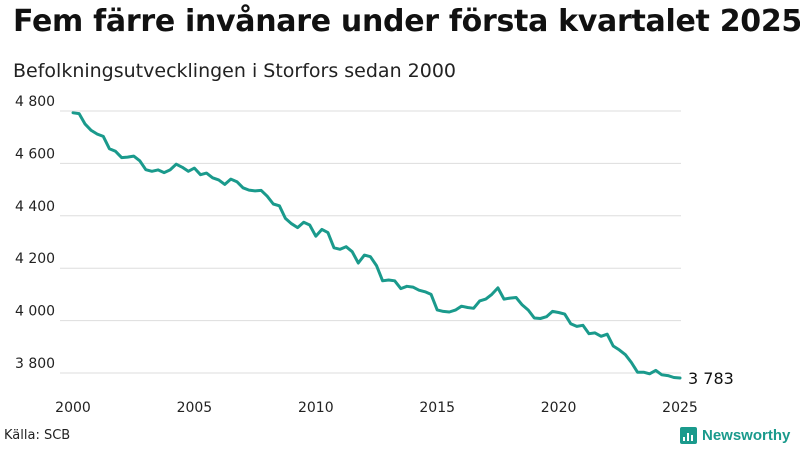 This screenshot has width=800, height=450. What do you see at coordinates (35, 259) in the screenshot?
I see `y-tick-label: 4 200` at bounding box center [35, 259].